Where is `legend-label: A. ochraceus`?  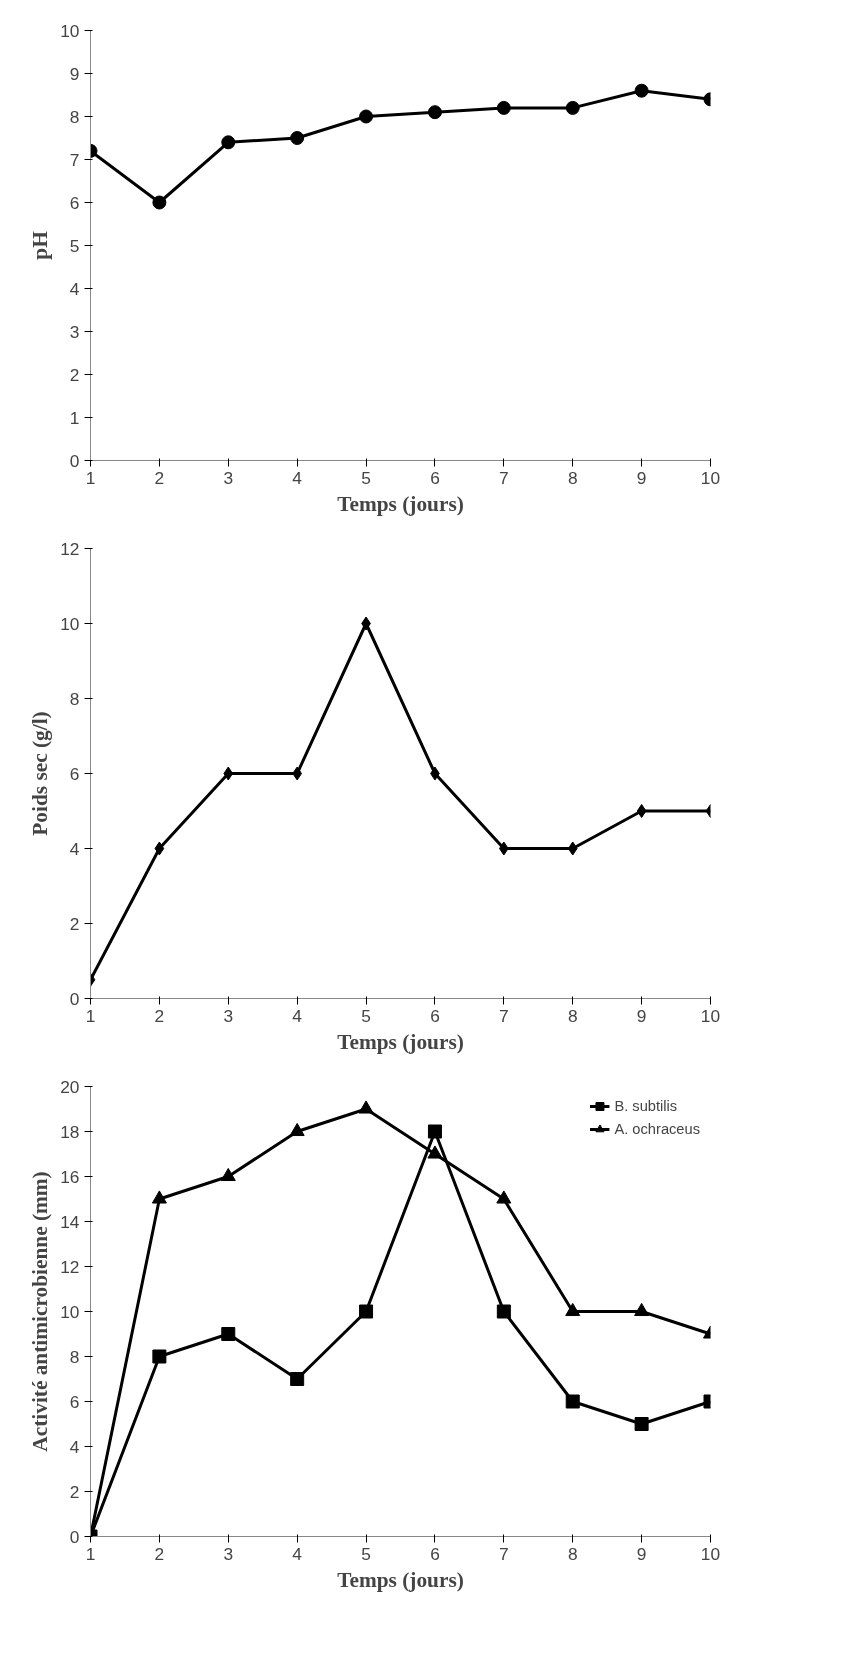 legend-label: A. ochraceus is located at coordinates (657, 1129).